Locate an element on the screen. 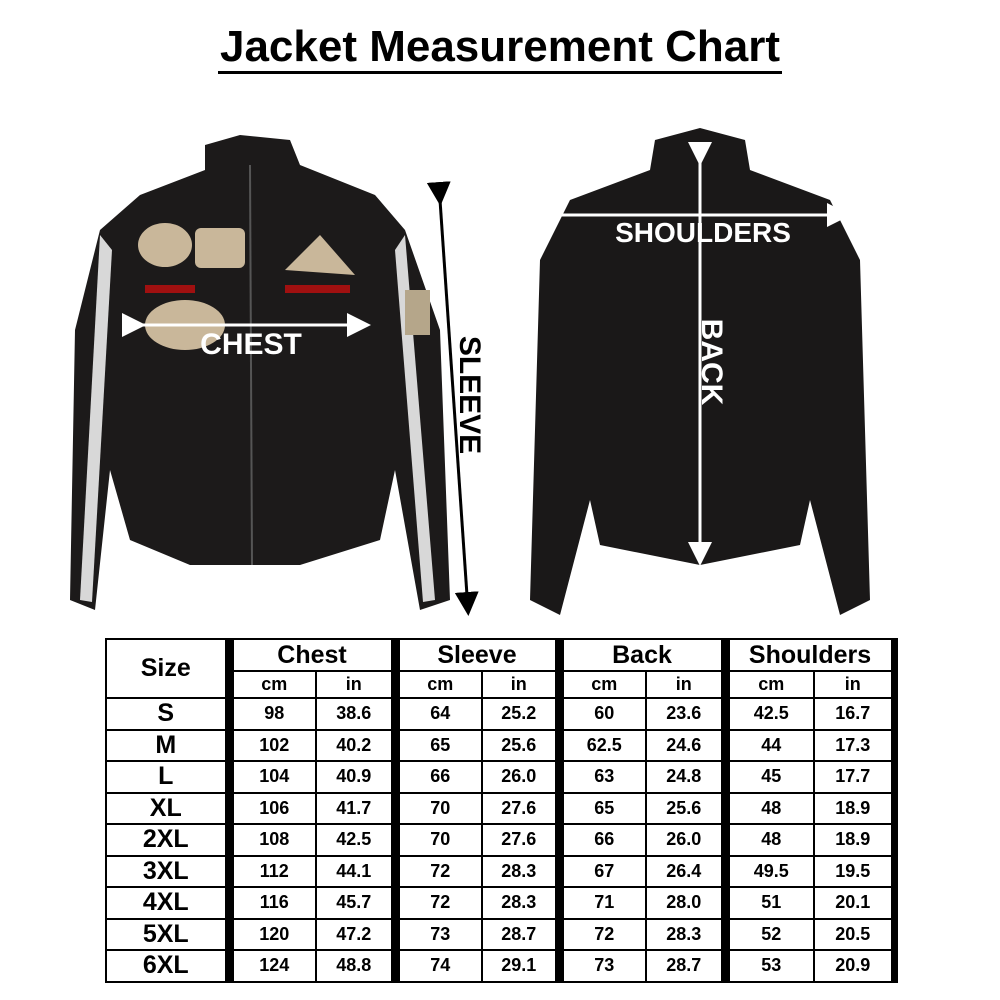  size-cell: M is located at coordinates (167, 745).